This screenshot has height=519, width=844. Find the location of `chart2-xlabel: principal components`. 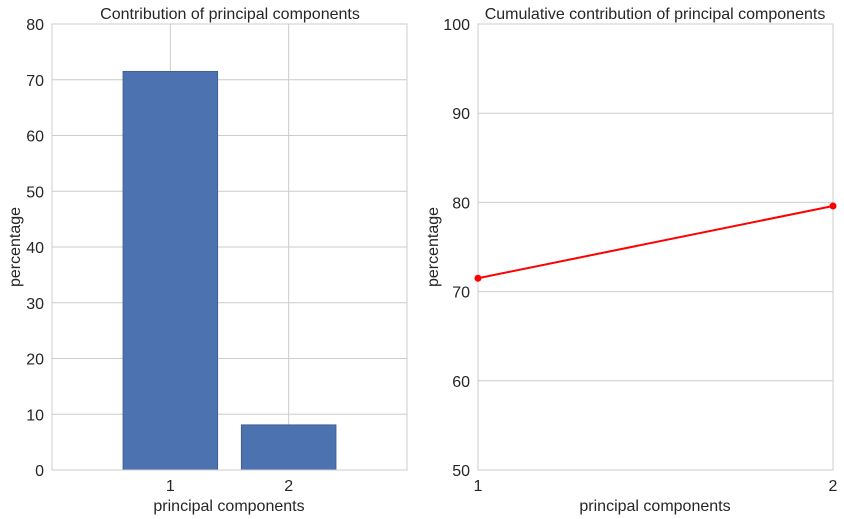

chart2-xlabel: principal components is located at coordinates (654, 506).